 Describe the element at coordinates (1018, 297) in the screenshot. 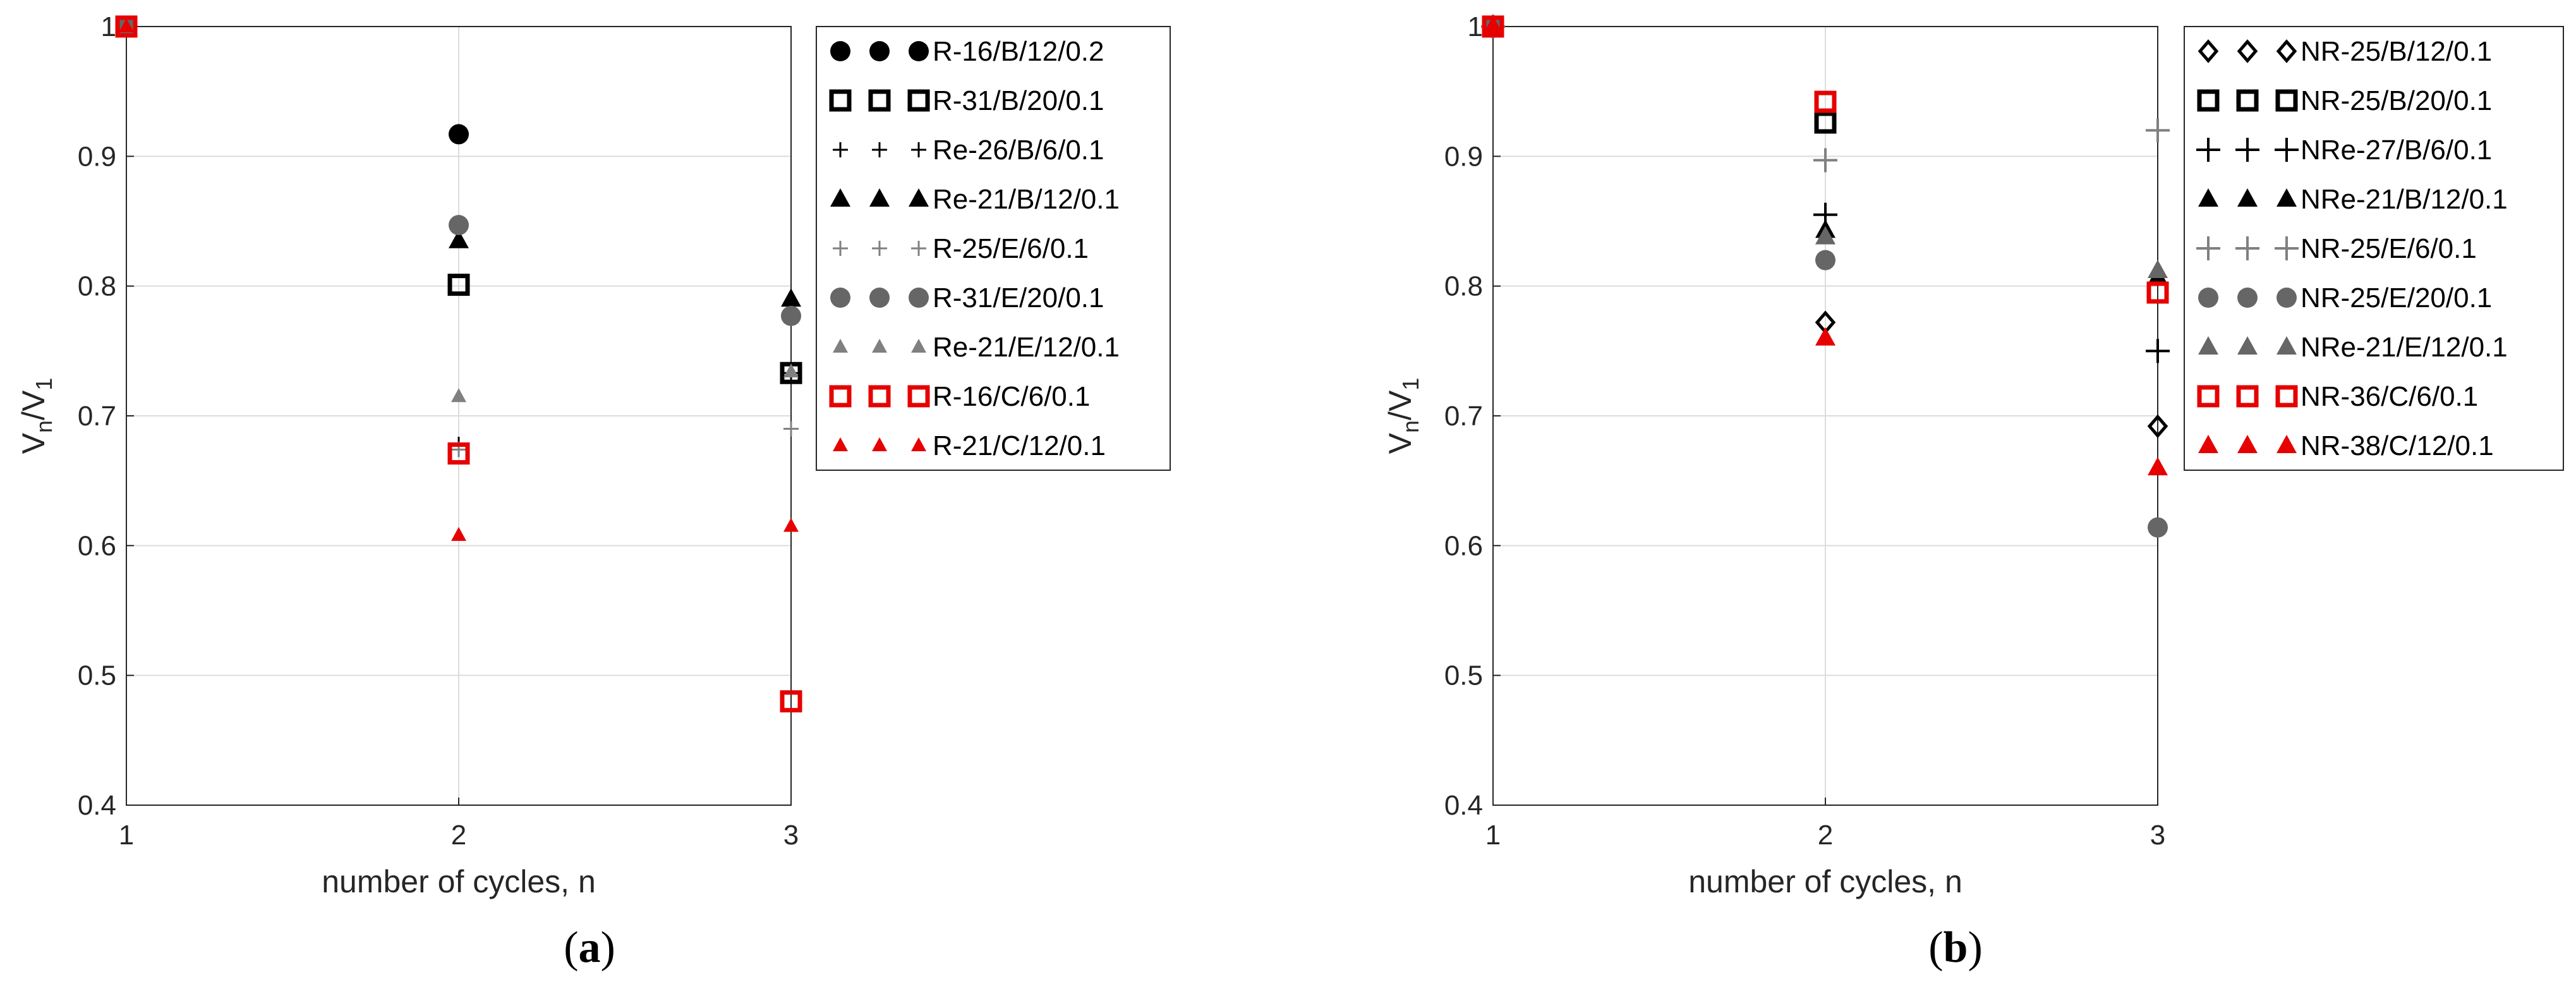

I see `legend-entry-label: R-31/E/20/0.1` at that location.